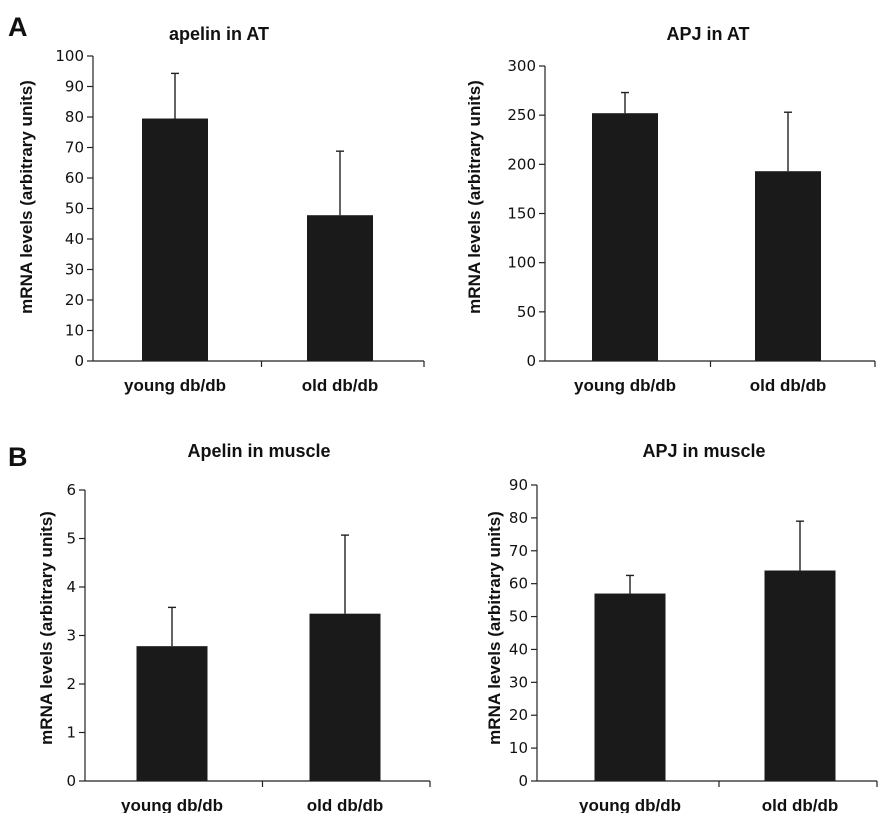 Image resolution: width=881 pixels, height=813 pixels. What do you see at coordinates (71, 539) in the screenshot?
I see `y-tick-label: 5` at bounding box center [71, 539].